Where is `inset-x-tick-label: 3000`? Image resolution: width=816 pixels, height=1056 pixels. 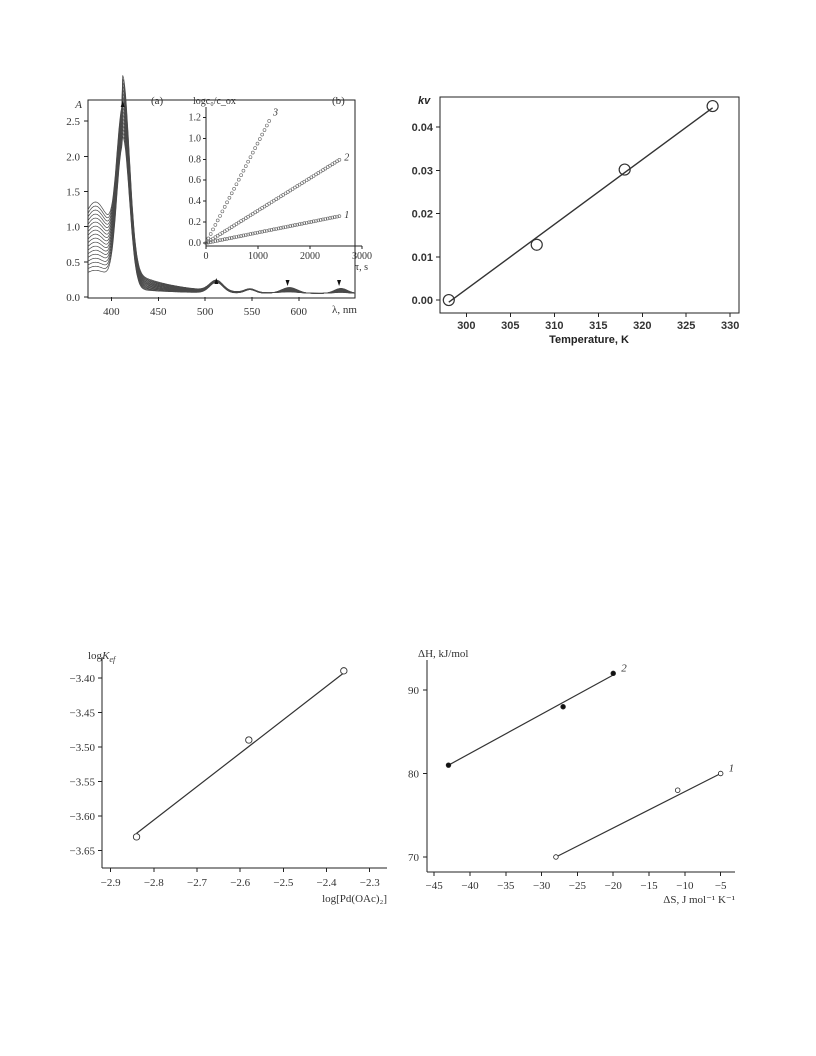
inset-x-tick-label: 3000 is located at coordinates (362, 256).